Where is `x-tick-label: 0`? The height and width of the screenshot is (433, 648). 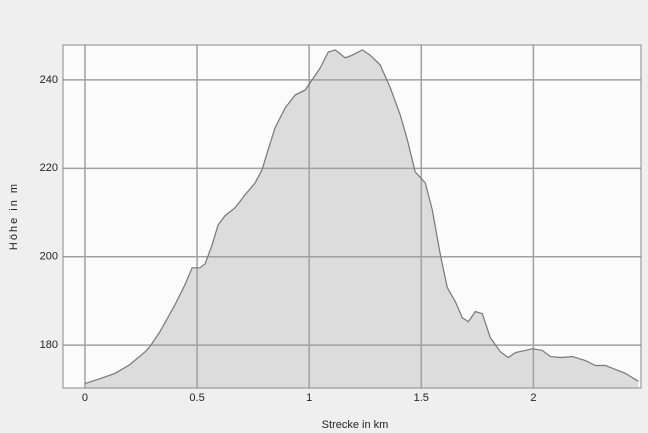
x-tick-label: 0 is located at coordinates (85, 398).